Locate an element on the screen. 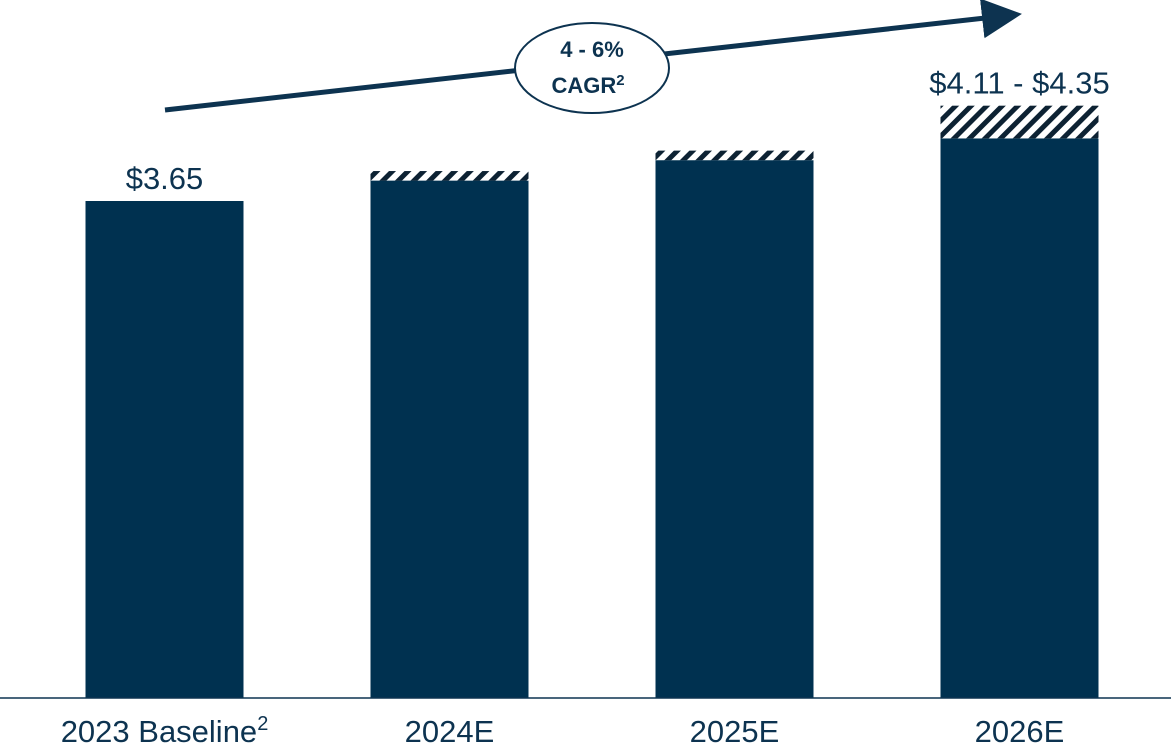 The width and height of the screenshot is (1171, 751). cagr-line1: 4 - 6% is located at coordinates (592, 49).